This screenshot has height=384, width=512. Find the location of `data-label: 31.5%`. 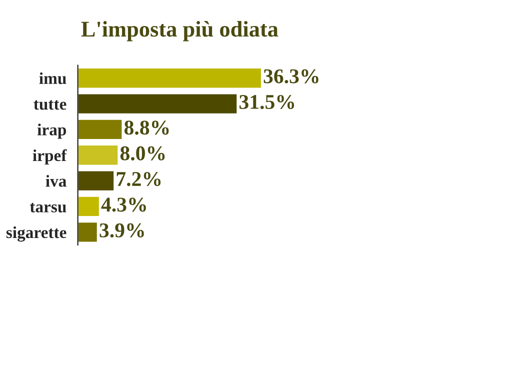

data-label: 31.5% is located at coordinates (267, 102).